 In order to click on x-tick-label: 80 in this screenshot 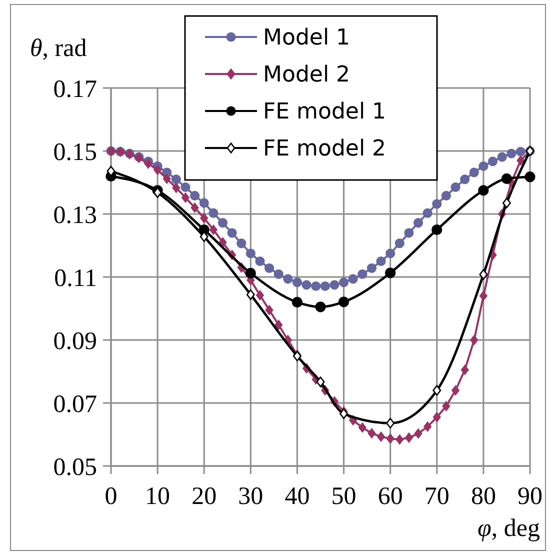, I will do `click(483, 496)`.